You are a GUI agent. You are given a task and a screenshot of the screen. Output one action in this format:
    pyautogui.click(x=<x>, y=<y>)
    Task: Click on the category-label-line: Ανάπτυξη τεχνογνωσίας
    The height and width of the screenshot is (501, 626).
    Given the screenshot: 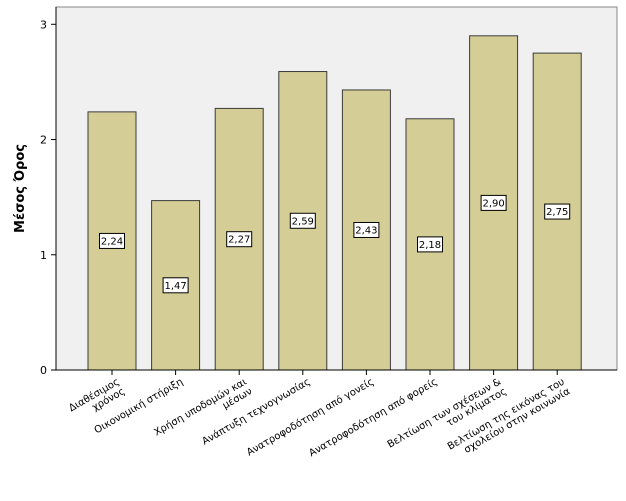 What is the action you would take?
    pyautogui.click(x=256, y=412)
    